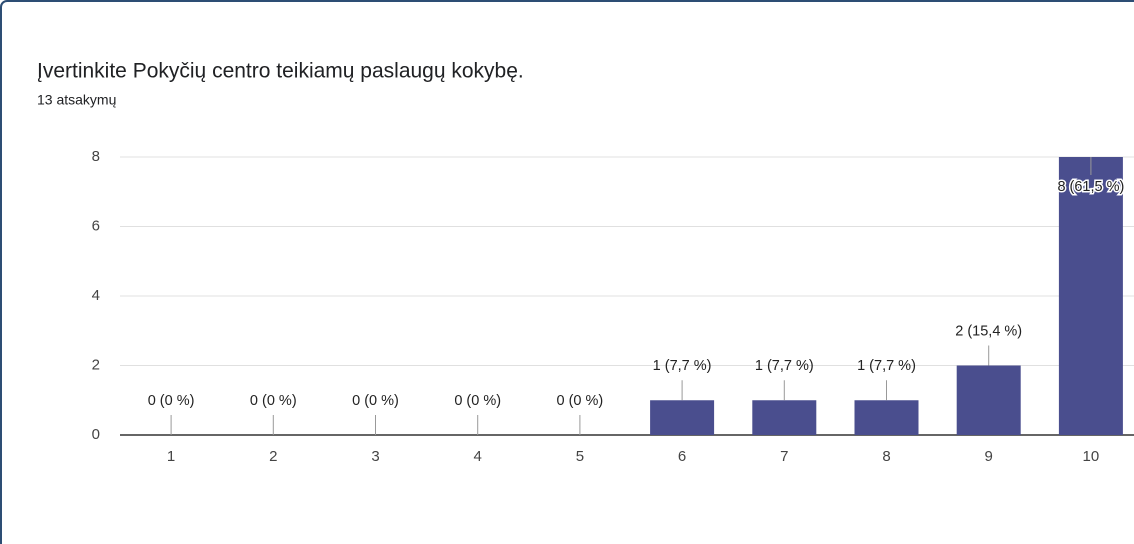 This screenshot has width=1134, height=544. Describe the element at coordinates (988, 331) in the screenshot. I see `value-label: 2 (15,4 %)` at that location.